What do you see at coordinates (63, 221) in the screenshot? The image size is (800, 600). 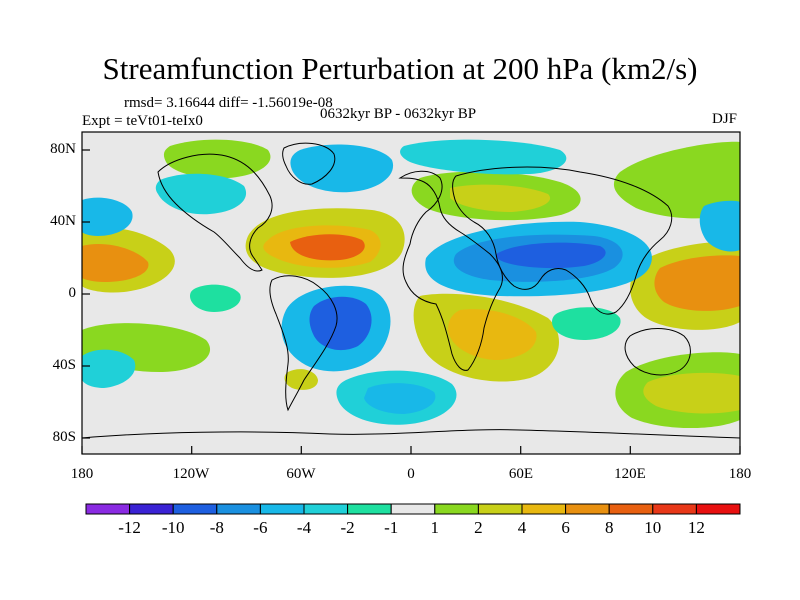 I see `y-tick-label: 40N` at bounding box center [63, 221].